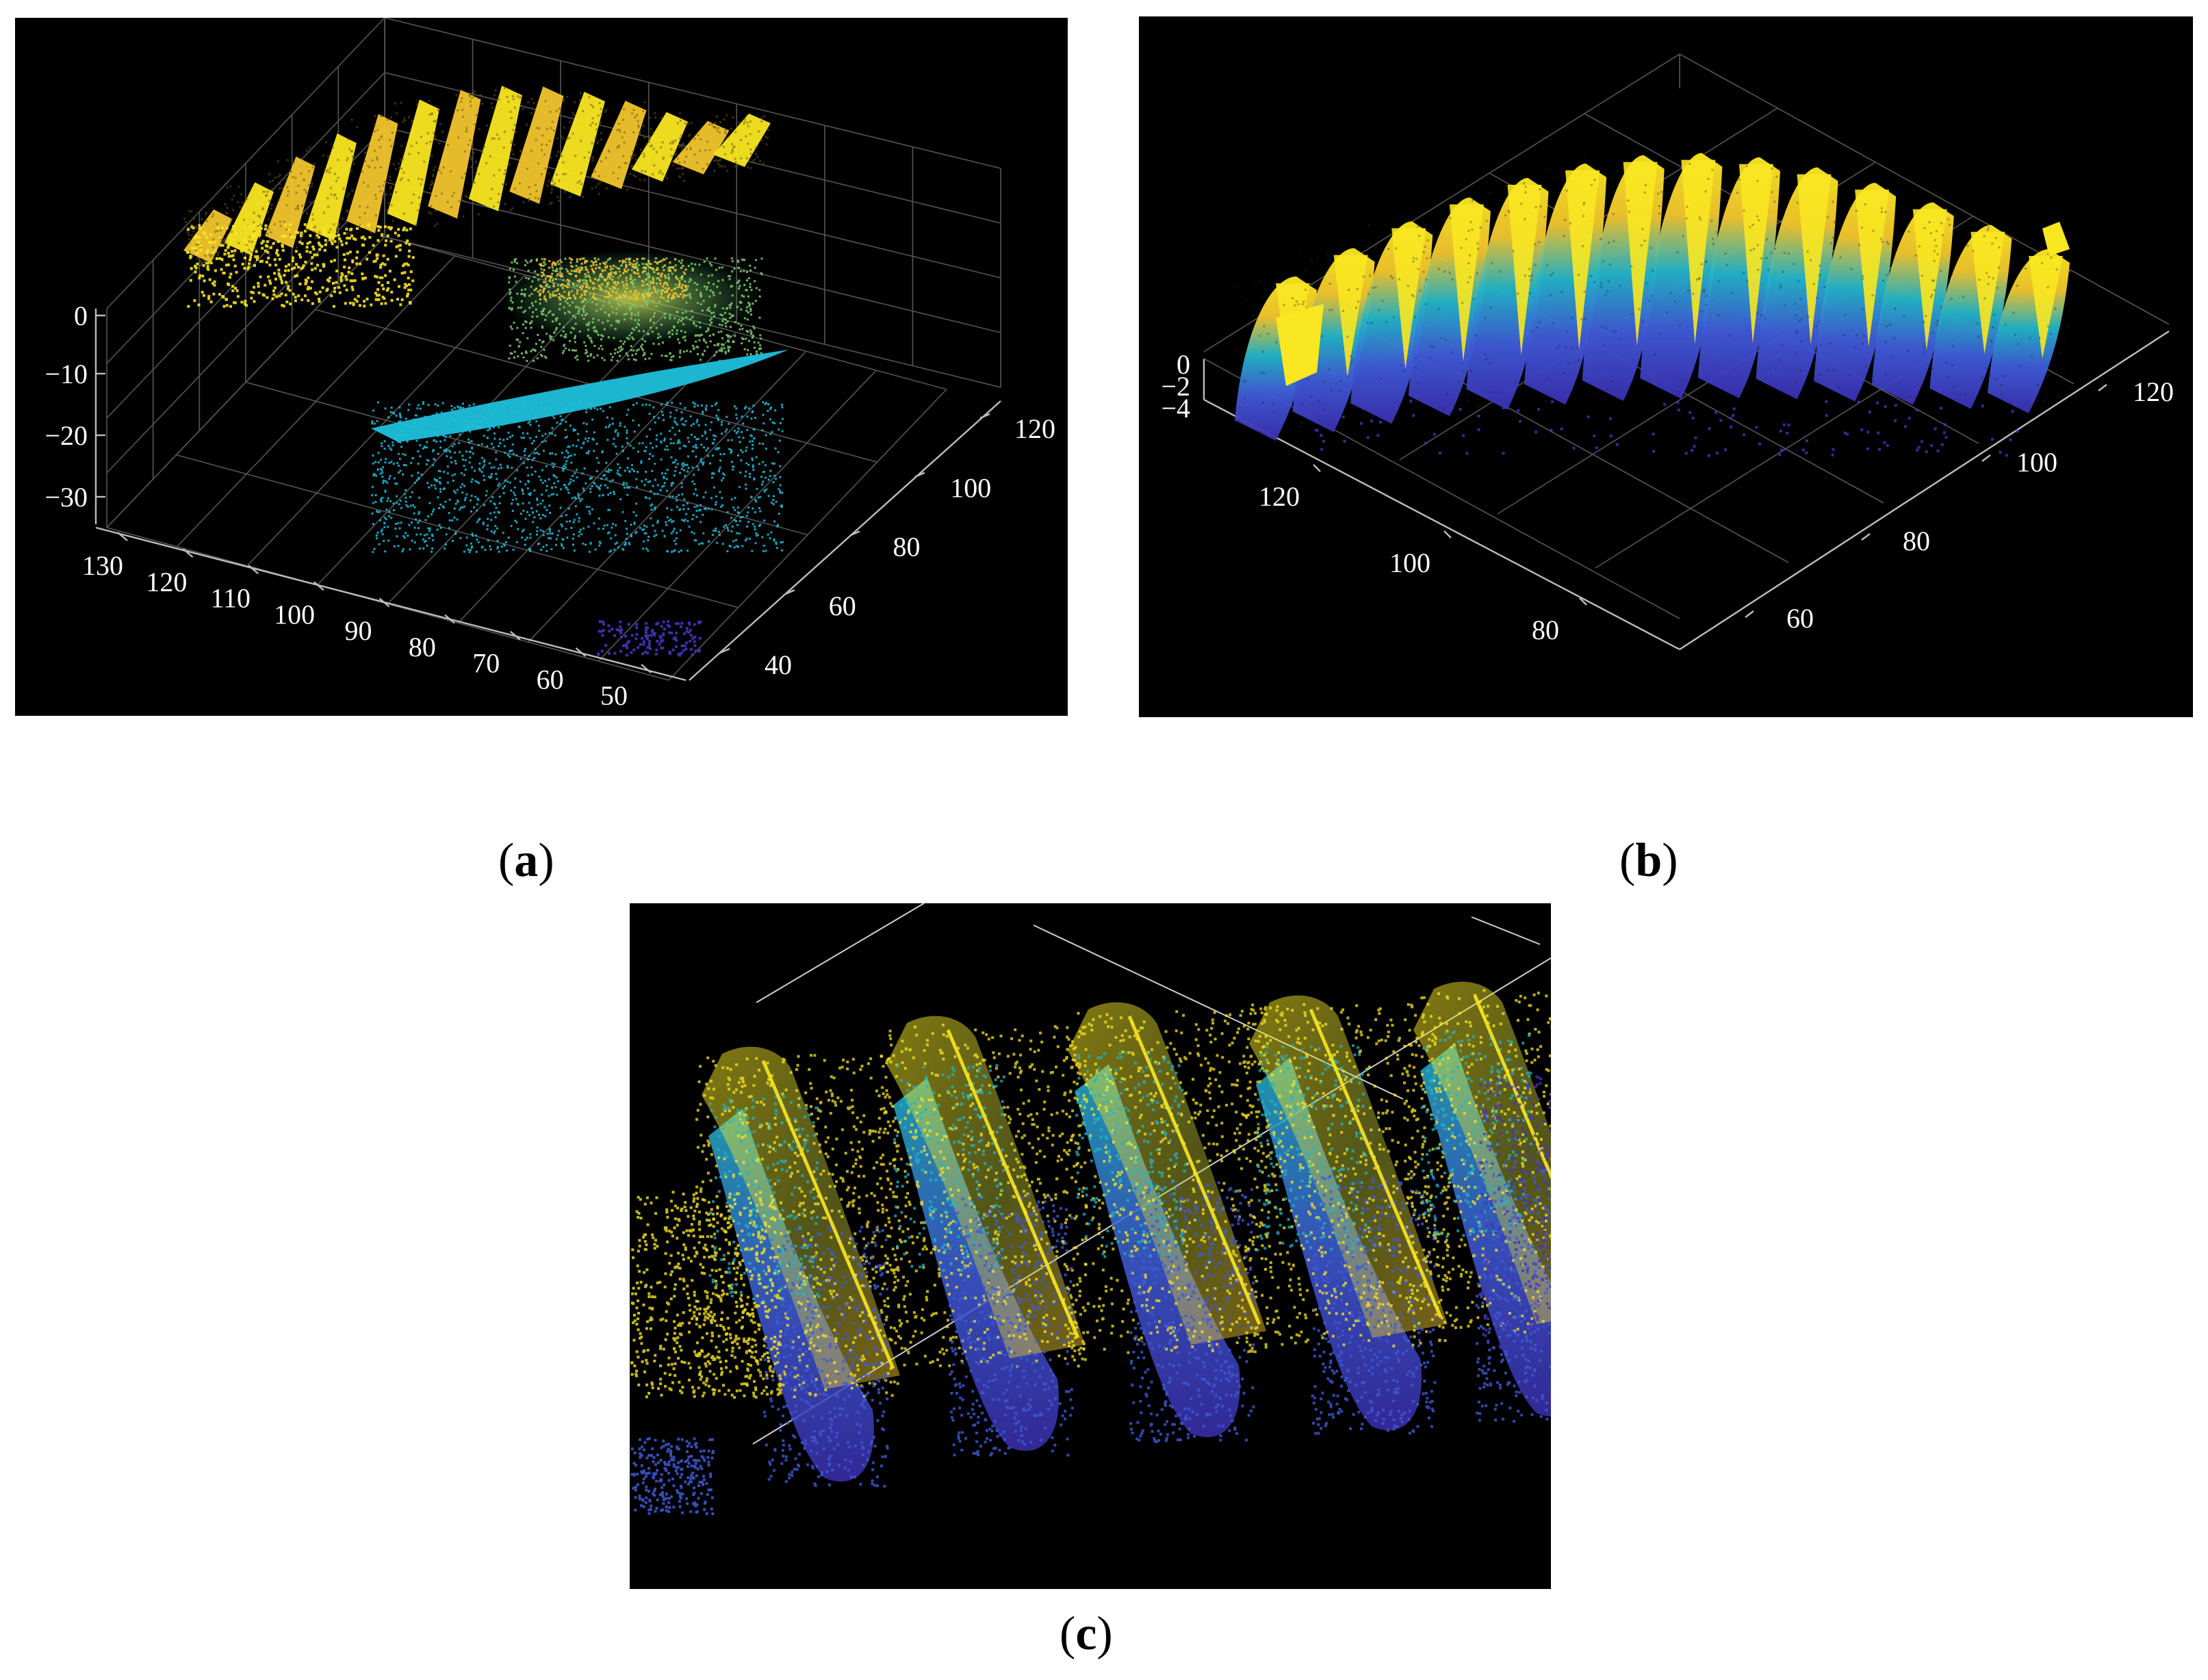 This screenshot has height=1680, width=2208. Describe the element at coordinates (81, 315) in the screenshot. I see `z-tick-label: 0` at that location.